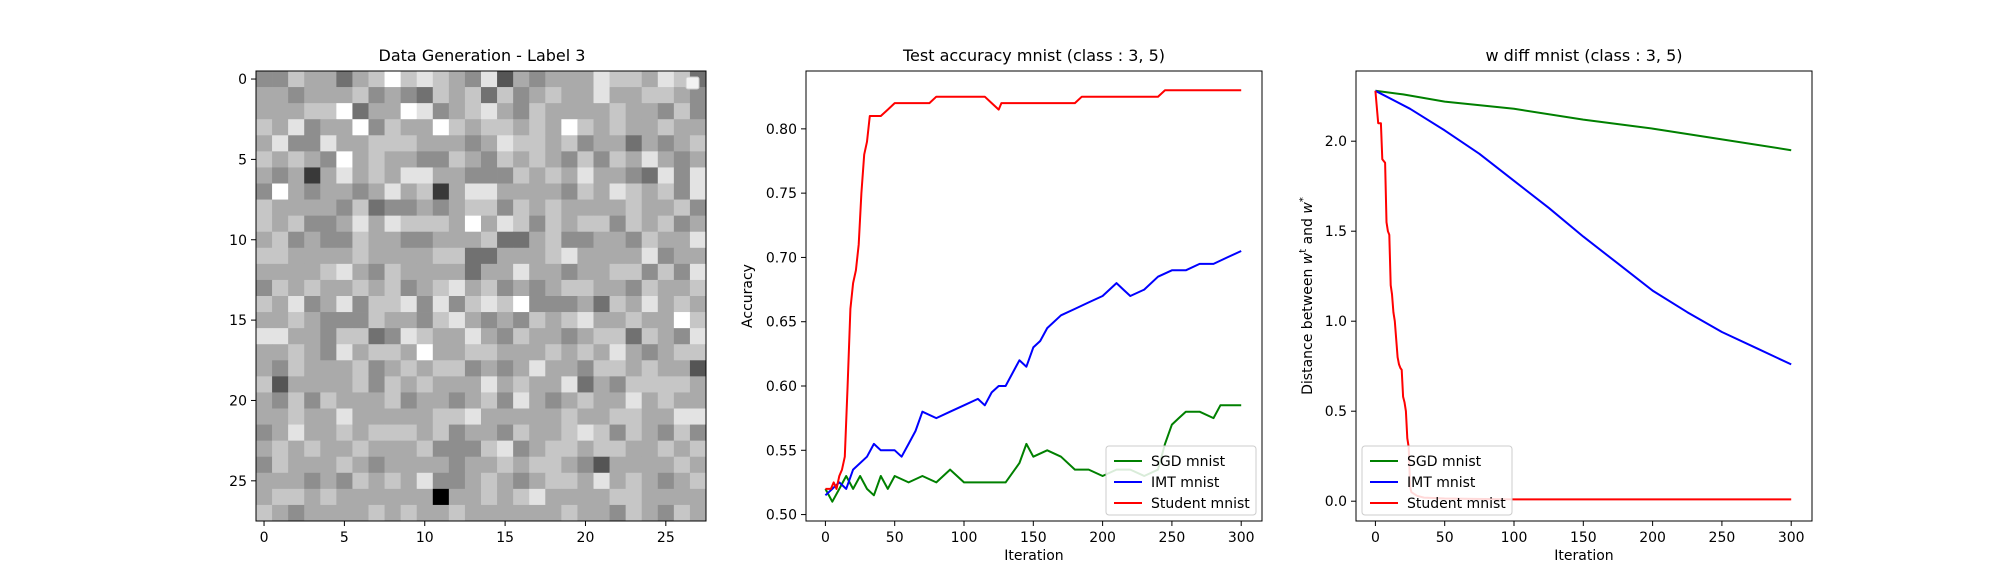 The image size is (2000, 580). What do you see at coordinates (1375, 538) in the screenshot?
I see `wdiff-x-tick-label: 0` at bounding box center [1375, 538].